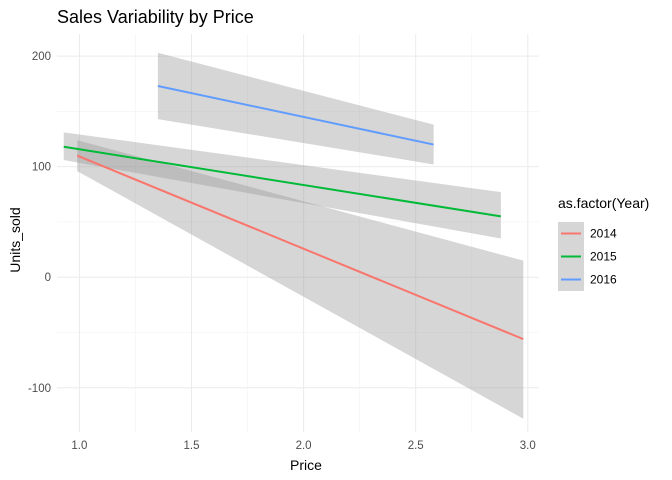 The width and height of the screenshot is (672, 480). What do you see at coordinates (587, 256) in the screenshot?
I see `legend-keys: 2014 2015 2016` at bounding box center [587, 256].